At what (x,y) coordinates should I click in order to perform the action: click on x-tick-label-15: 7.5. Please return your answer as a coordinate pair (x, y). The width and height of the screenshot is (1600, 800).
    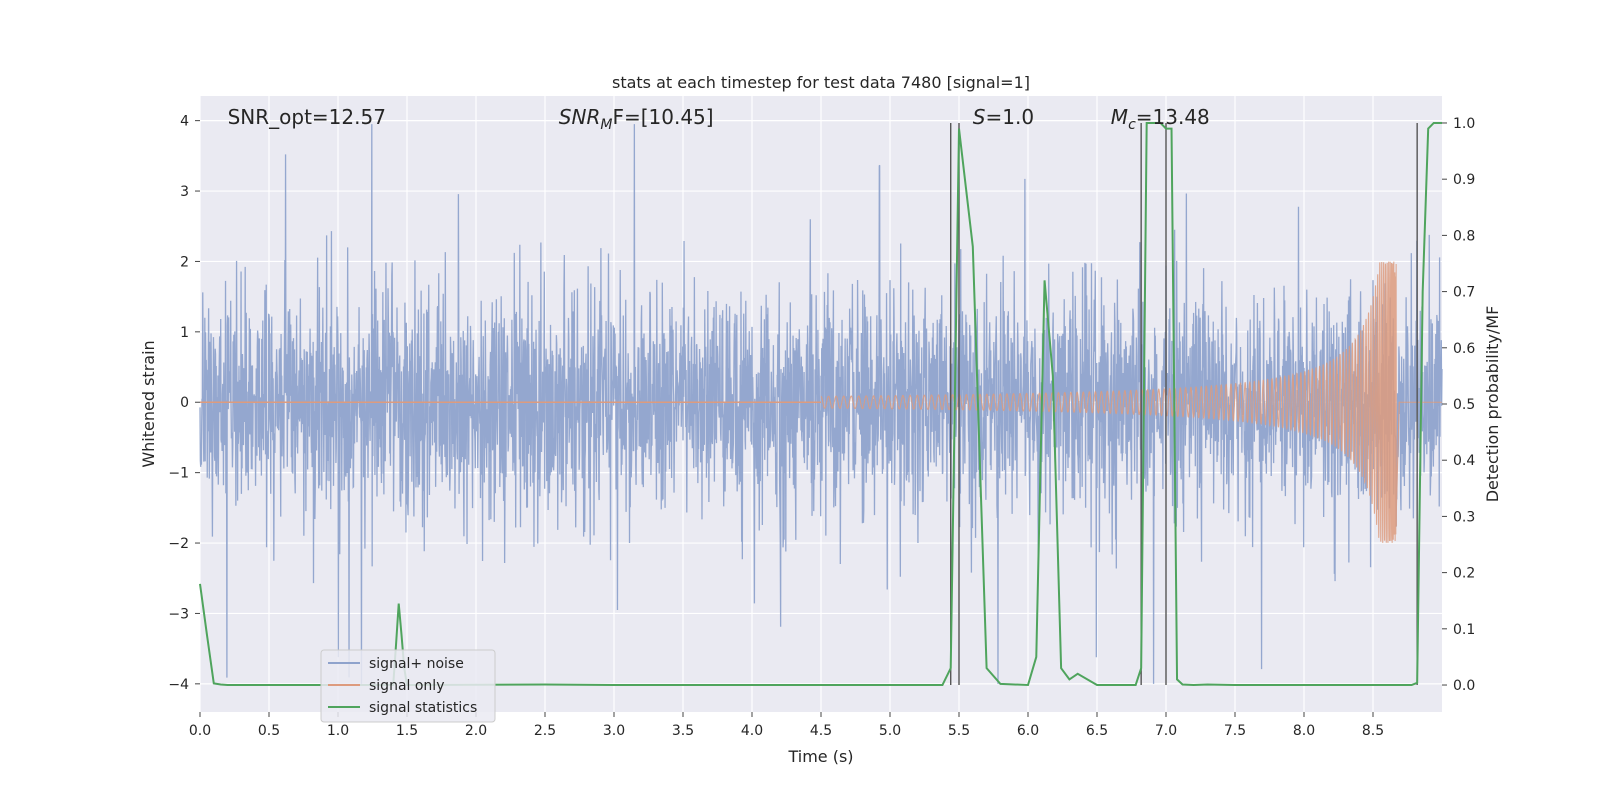
    Looking at the image, I should click on (1235, 731).